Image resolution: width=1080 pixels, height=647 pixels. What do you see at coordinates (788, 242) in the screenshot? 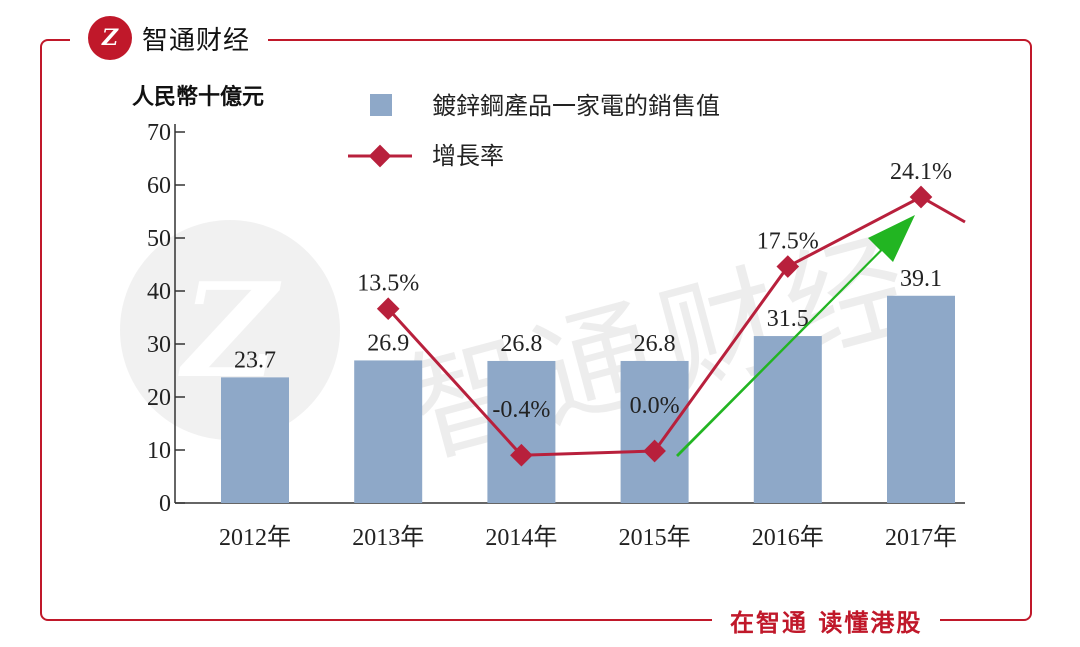
I see `growth-value-label: 17.5%` at bounding box center [788, 242].